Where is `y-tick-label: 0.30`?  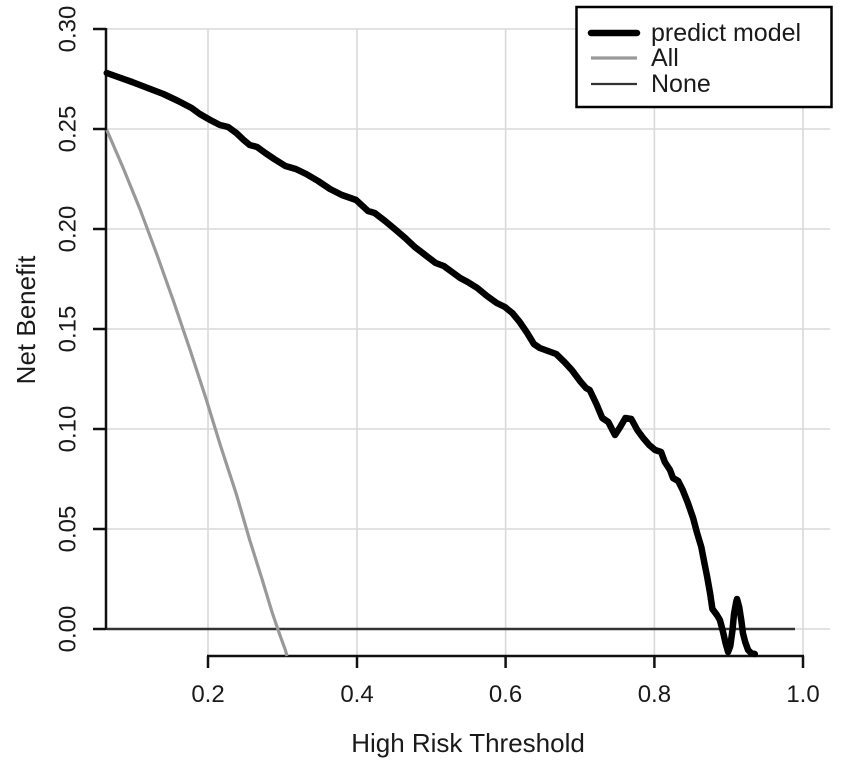 y-tick-label: 0.30 is located at coordinates (68, 29).